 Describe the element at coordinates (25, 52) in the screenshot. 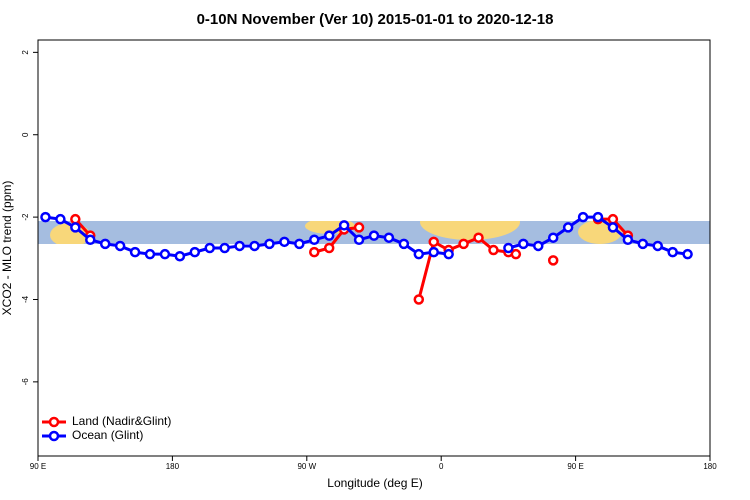

I see `y-tick-label: 2` at that location.